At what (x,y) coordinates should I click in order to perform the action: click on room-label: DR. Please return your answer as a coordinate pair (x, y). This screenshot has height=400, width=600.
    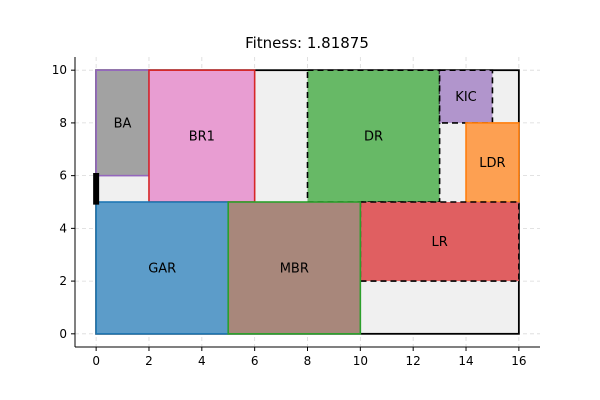
    Looking at the image, I should click on (373, 137).